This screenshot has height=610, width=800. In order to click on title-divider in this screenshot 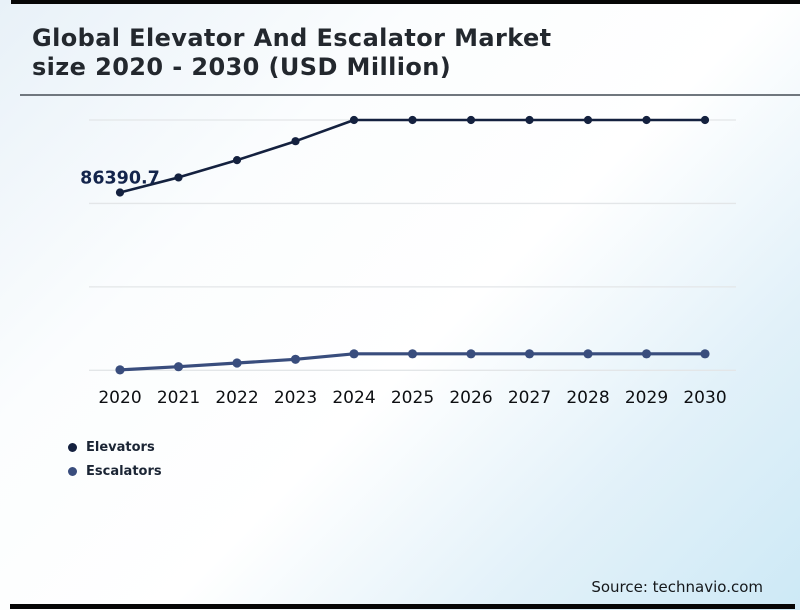, I will do `click(410, 95)`.